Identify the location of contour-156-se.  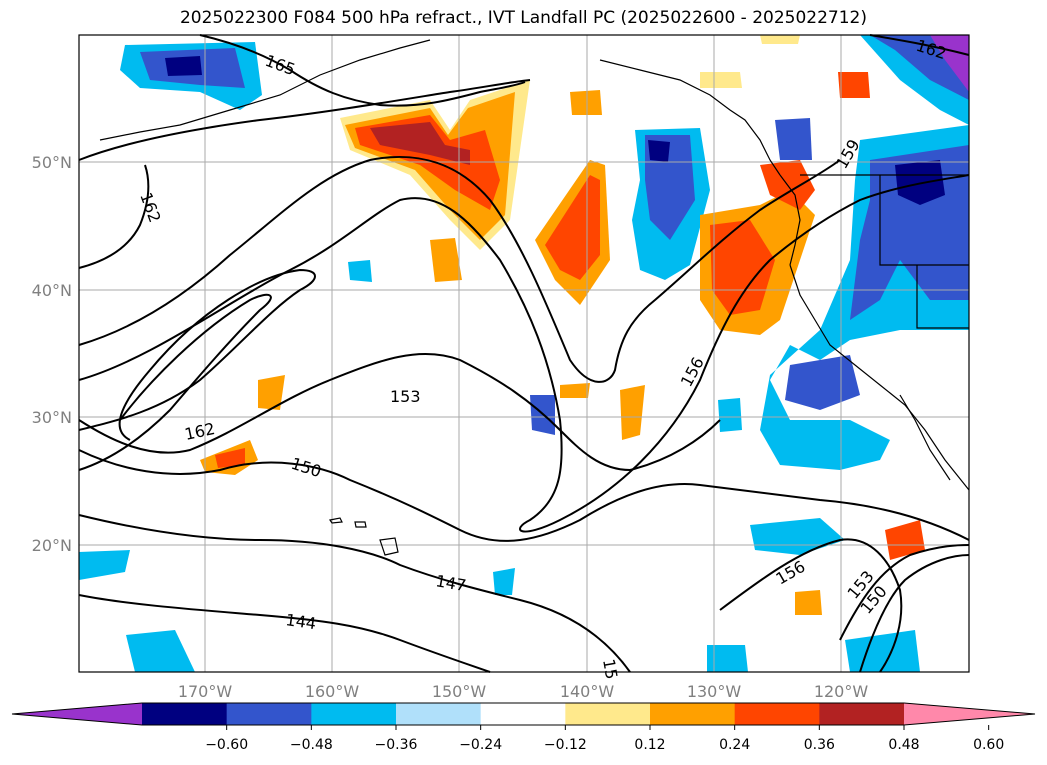
(811, 605).